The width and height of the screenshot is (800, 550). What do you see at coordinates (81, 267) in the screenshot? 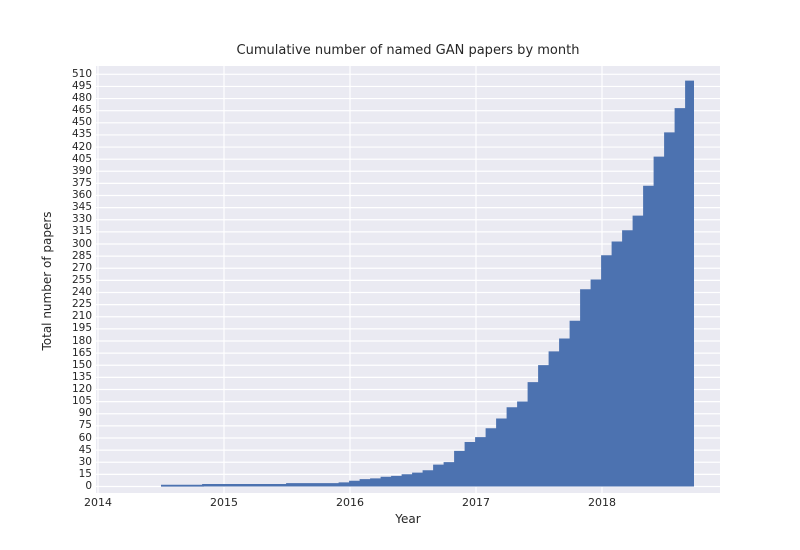
I see `y-tick-label: 270` at bounding box center [81, 267].